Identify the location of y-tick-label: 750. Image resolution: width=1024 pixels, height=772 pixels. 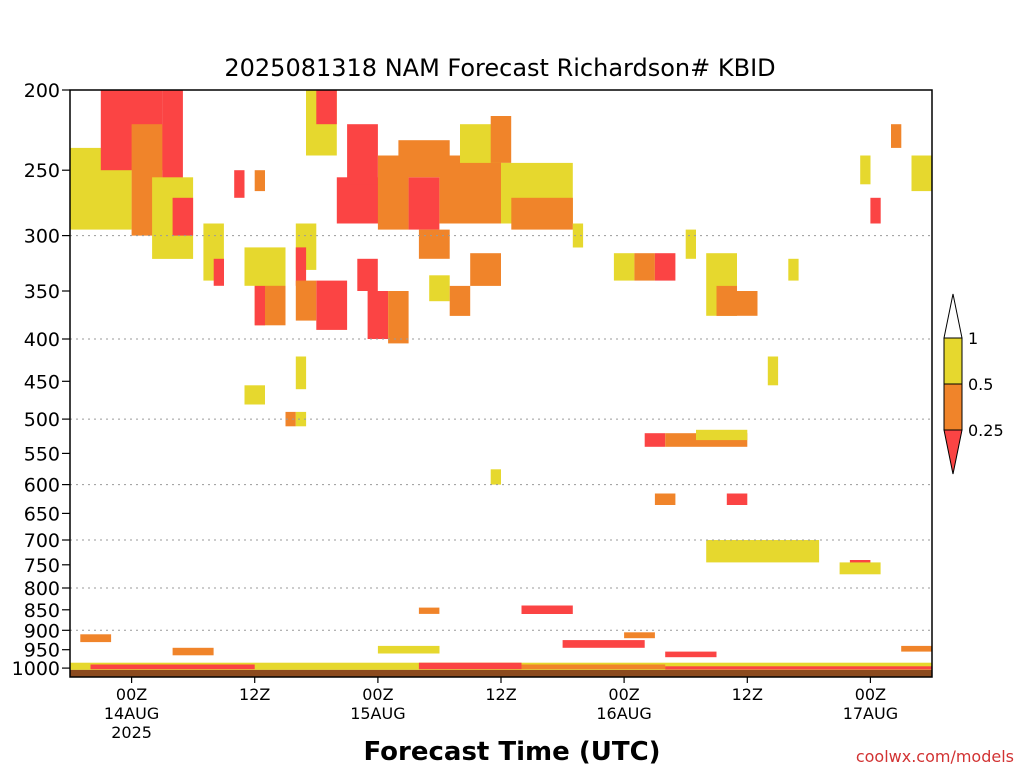
(42, 566).